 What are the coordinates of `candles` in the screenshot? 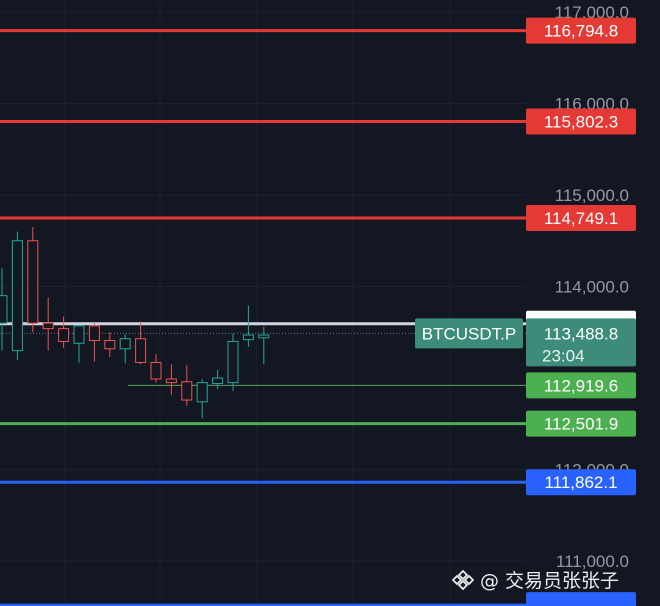 It's located at (135, 323).